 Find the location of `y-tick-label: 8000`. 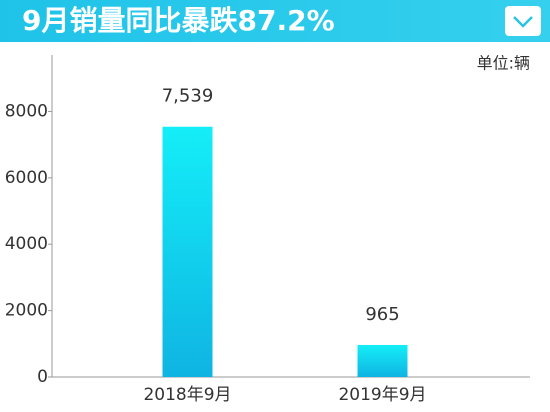

y-tick-label: 8000 is located at coordinates (26, 111).